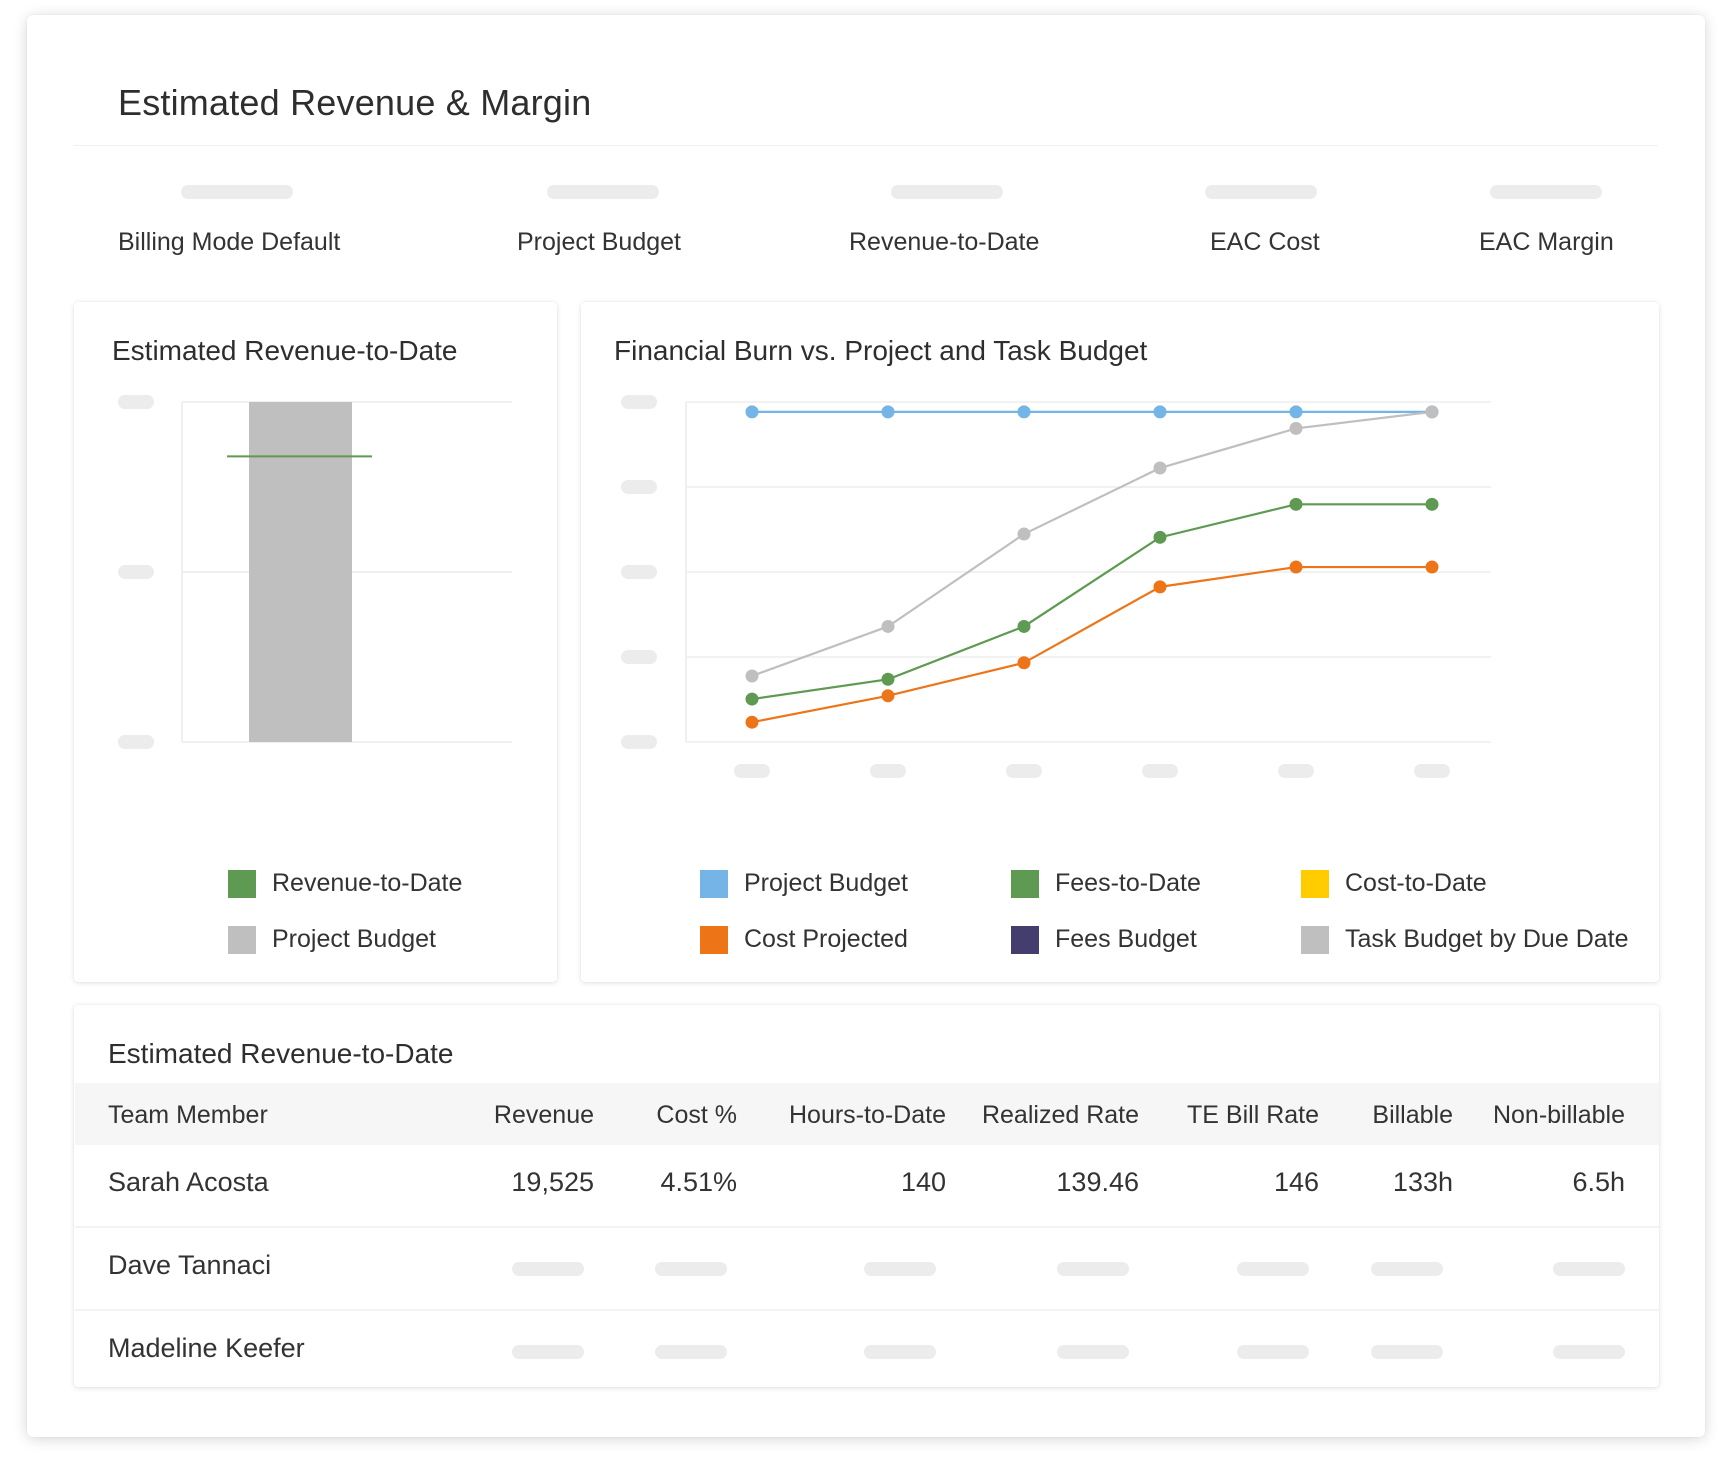  What do you see at coordinates (1416, 883) in the screenshot?
I see `legend-label: Cost-to-Date` at bounding box center [1416, 883].